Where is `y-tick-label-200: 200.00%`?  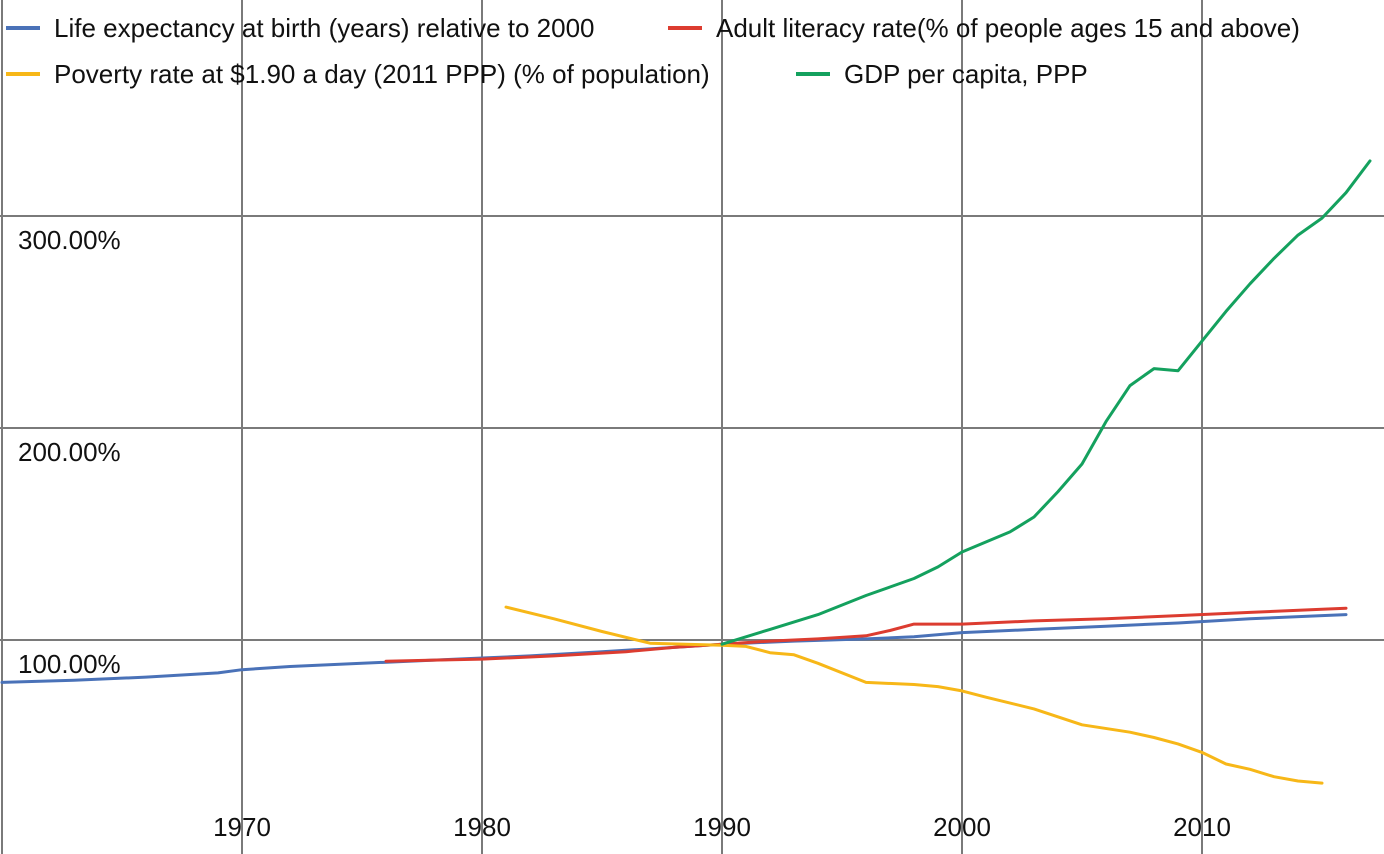
y-tick-label-200: 200.00% is located at coordinates (69, 452).